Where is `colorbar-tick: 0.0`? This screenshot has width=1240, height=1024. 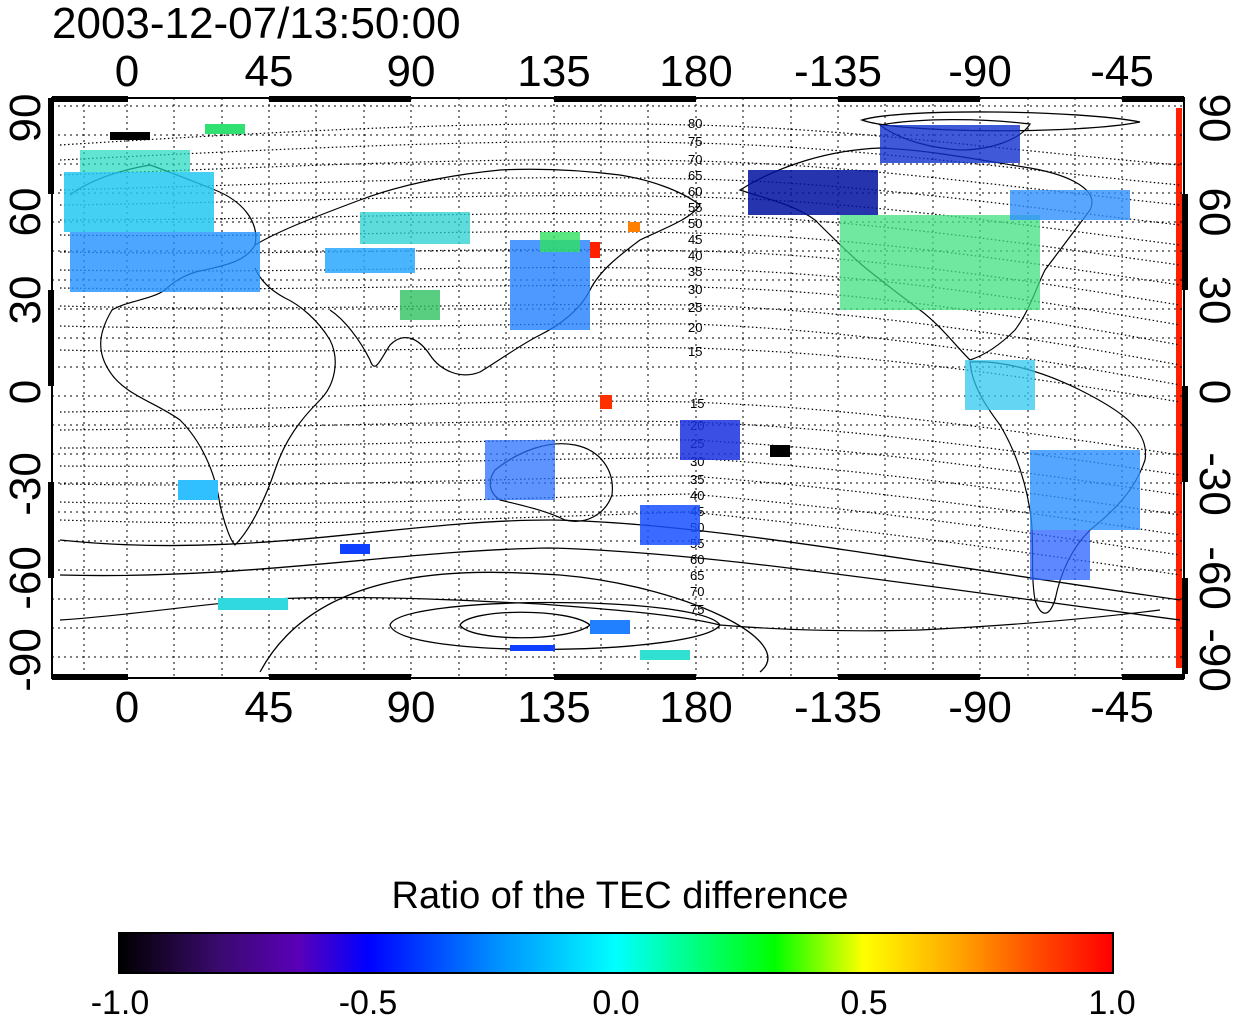
colorbar-tick: 0.0 is located at coordinates (616, 1003).